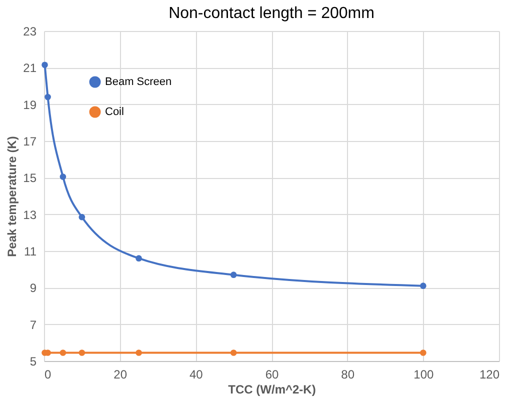 This screenshot has width=512, height=405. I want to click on x-tick-label: 0, so click(48, 375).